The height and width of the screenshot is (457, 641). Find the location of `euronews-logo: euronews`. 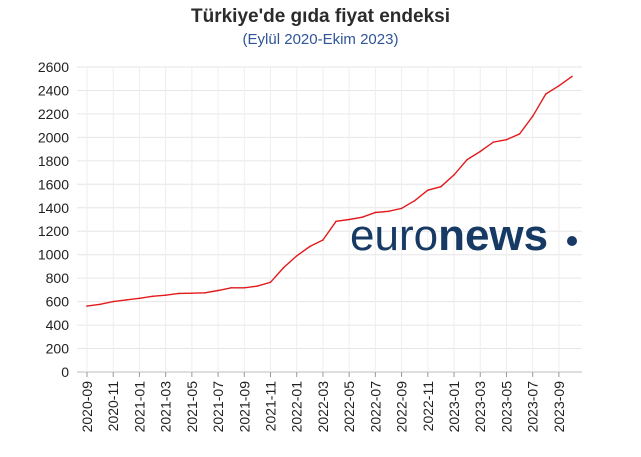

euronews-logo: euronews is located at coordinates (463, 235).